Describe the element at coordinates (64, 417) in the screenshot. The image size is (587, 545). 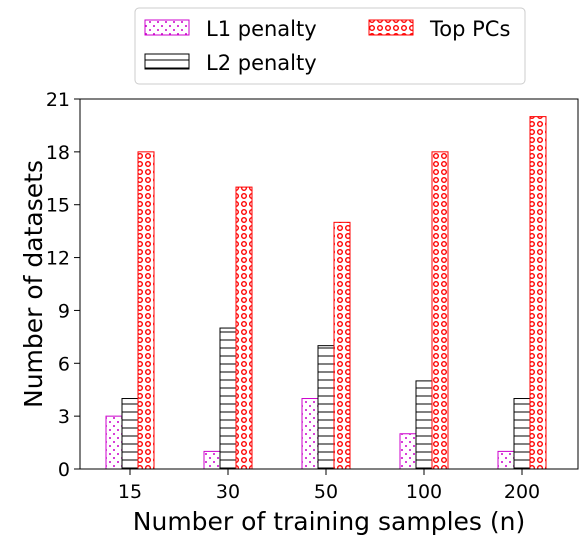
I see `y-tick-label: 3` at that location.